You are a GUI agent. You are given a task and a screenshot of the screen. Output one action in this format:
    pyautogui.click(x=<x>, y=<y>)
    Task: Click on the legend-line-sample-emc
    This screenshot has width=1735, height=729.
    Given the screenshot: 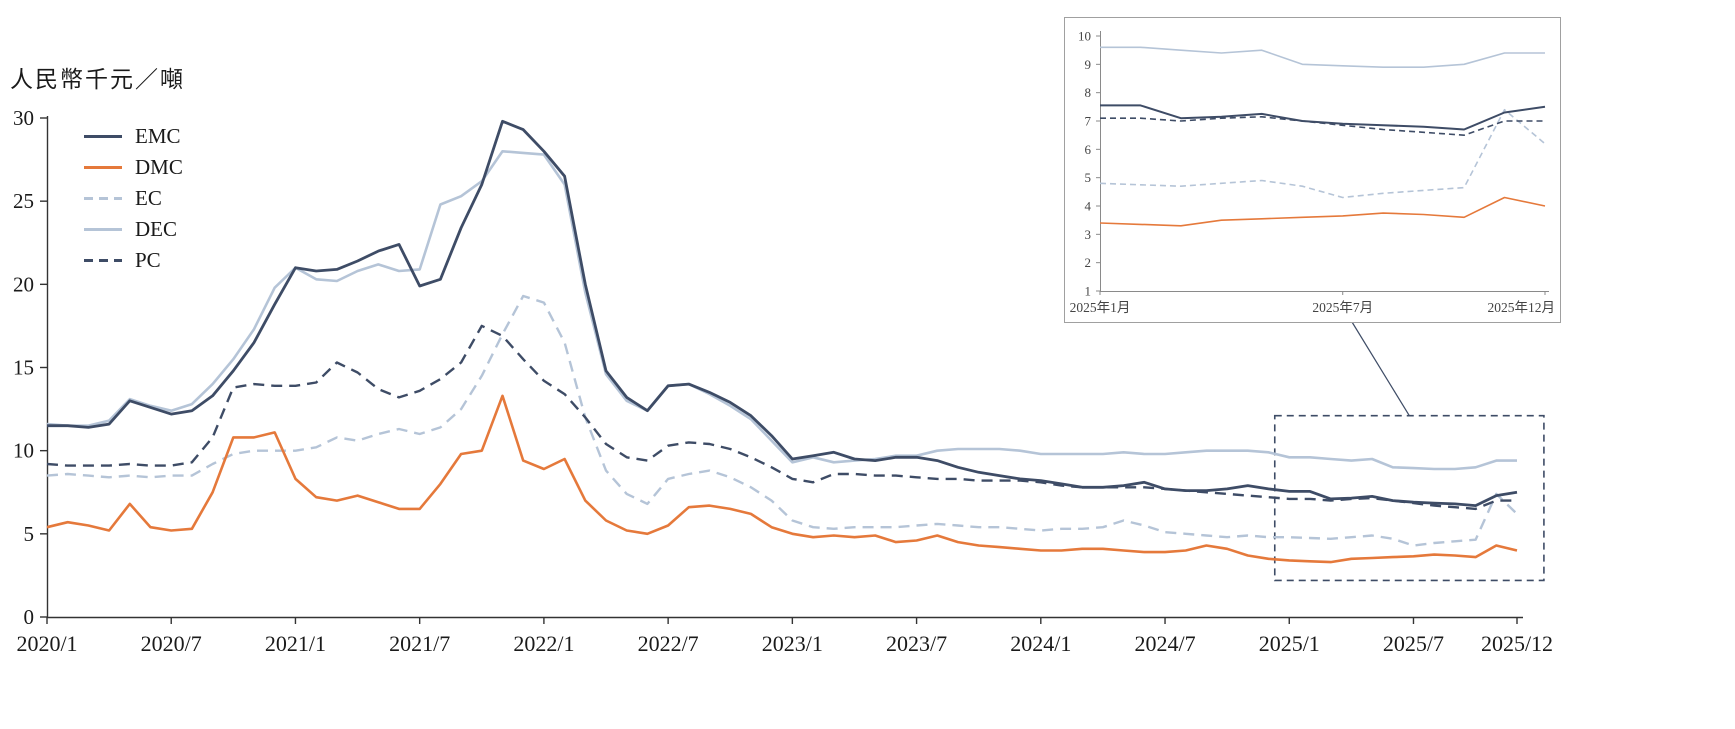 What is the action you would take?
    pyautogui.click(x=103, y=136)
    